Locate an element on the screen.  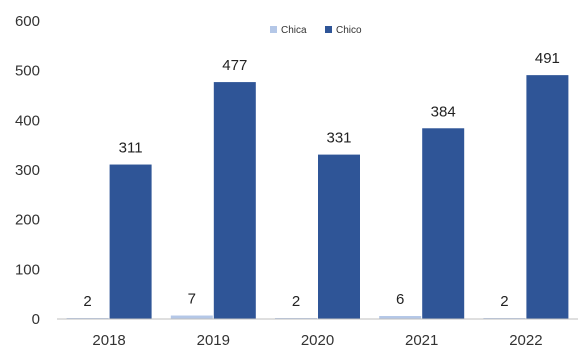
y-tick-label: 0 is located at coordinates (36, 319).